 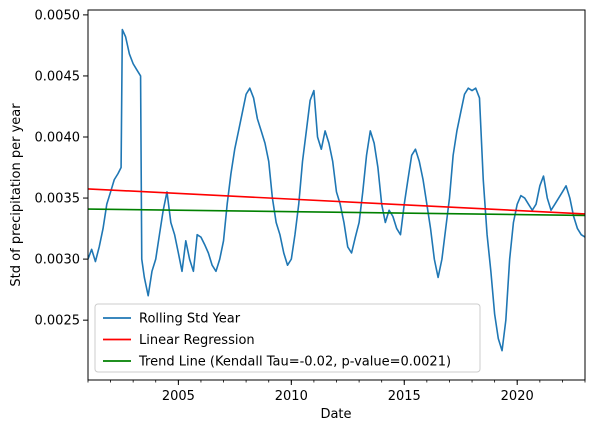 I want to click on x-axis-label: Date, so click(x=335, y=414).